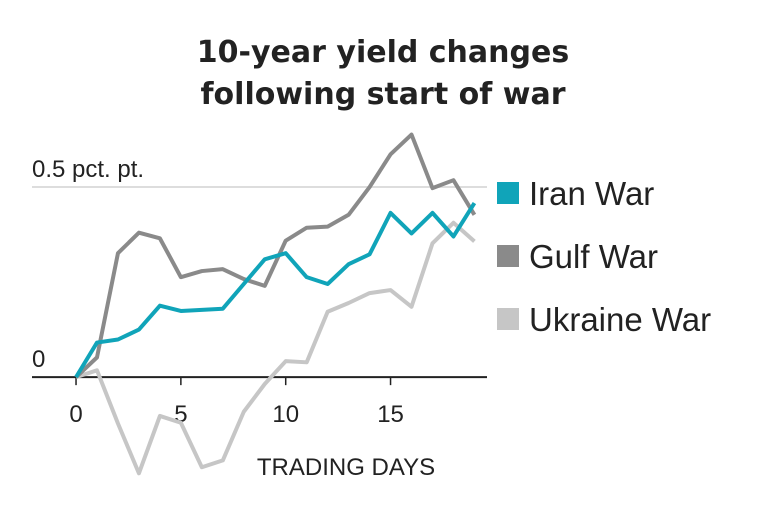  Describe the element at coordinates (88, 169) in the screenshot. I see `y-tick-label: 0.5 pct. pt.` at that location.